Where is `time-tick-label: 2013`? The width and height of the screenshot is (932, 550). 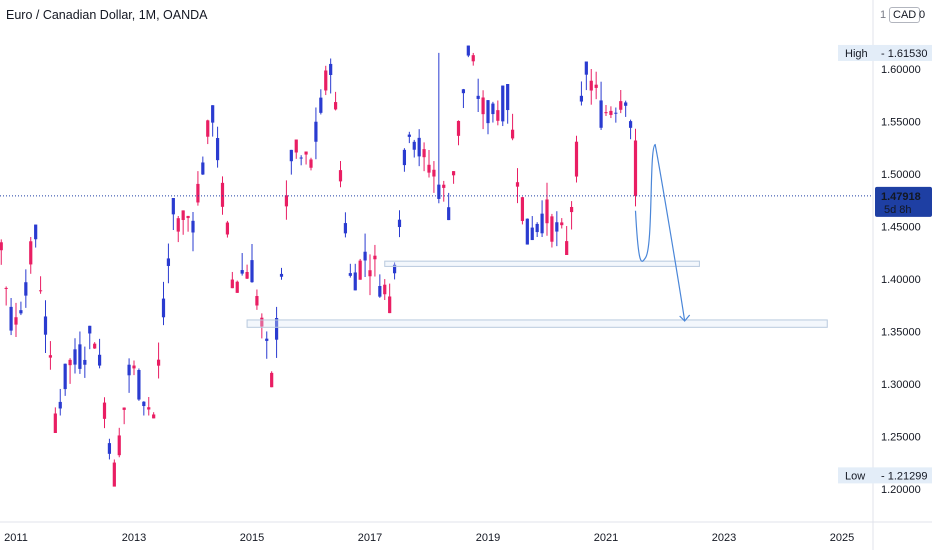
time-tick-label: 2013 is located at coordinates (134, 538).